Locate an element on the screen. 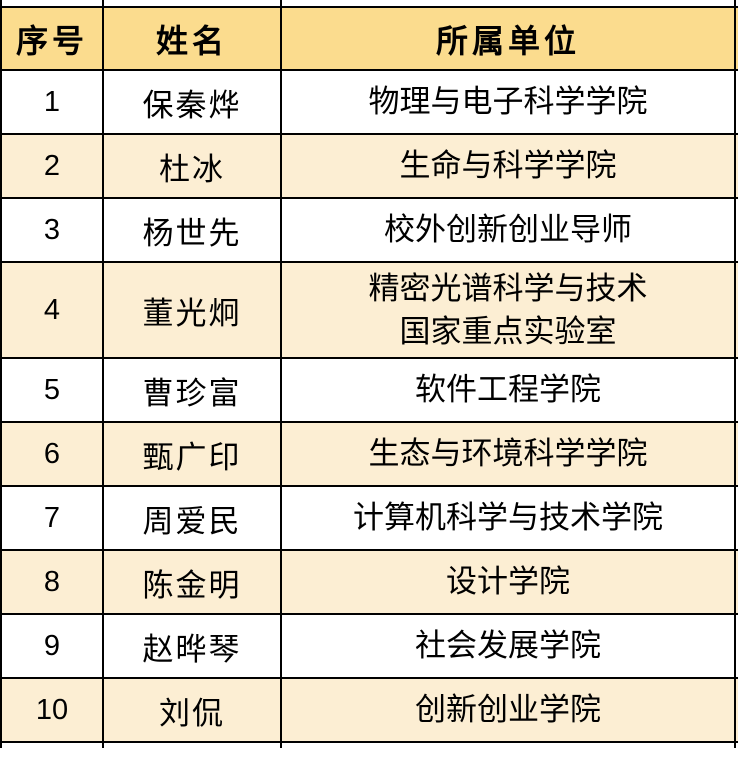  table-row: 7 周爱民 计算机科学与技术学院 is located at coordinates (369, 518).